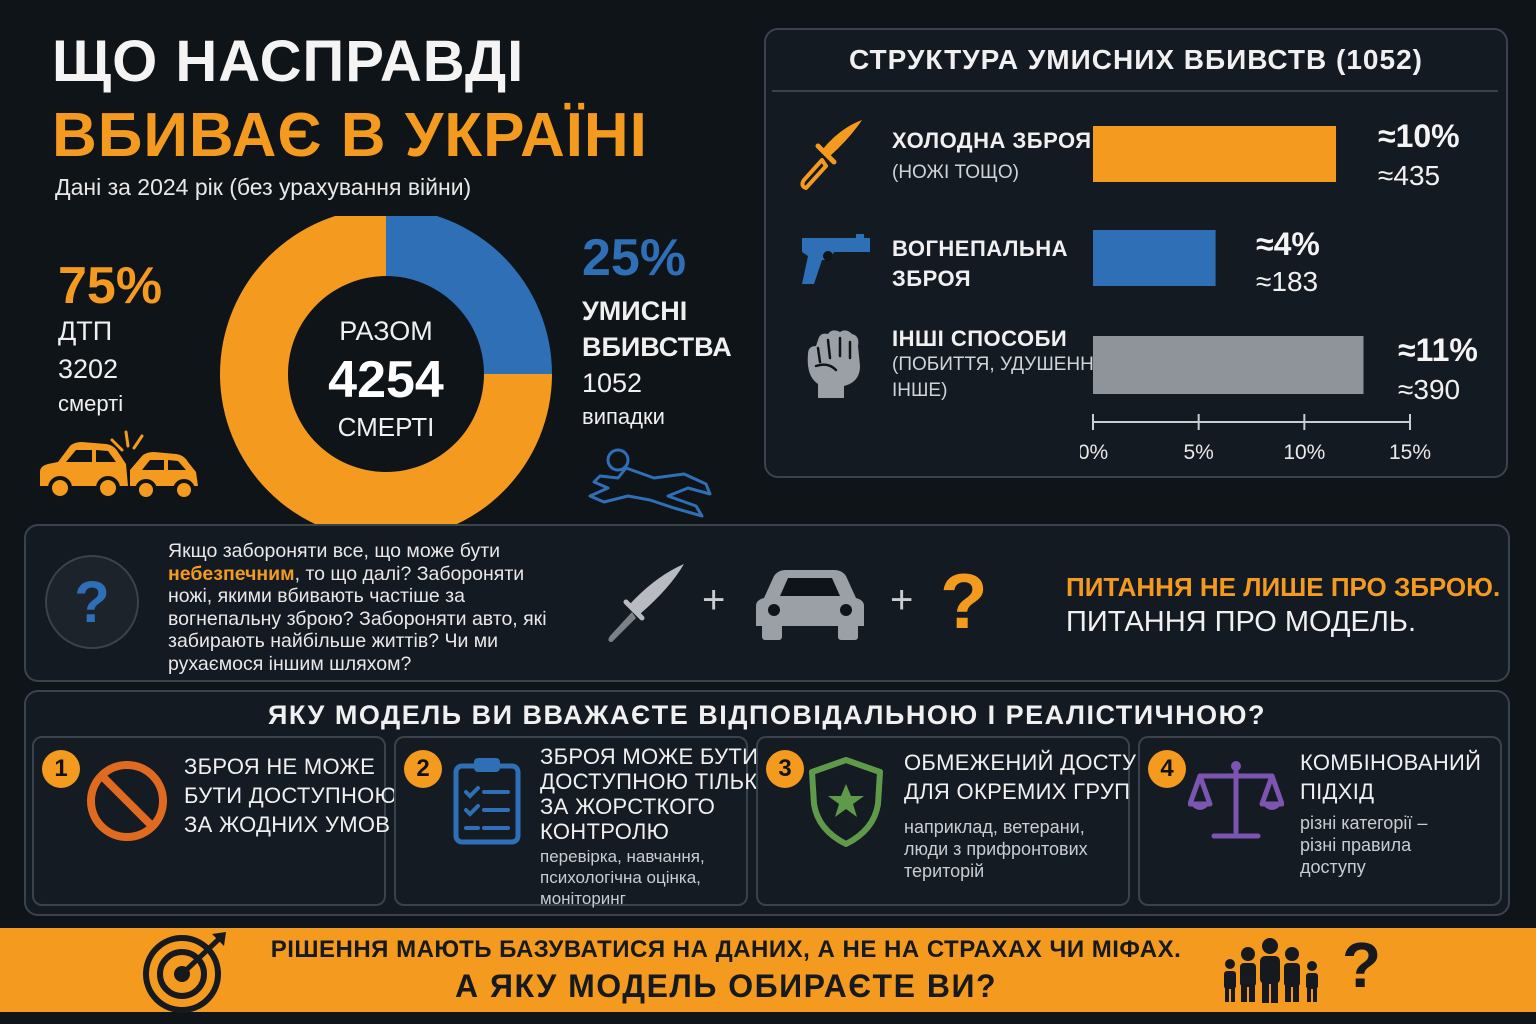 The image size is (1536, 1024). Describe the element at coordinates (1136, 59) in the screenshot. I see `structure-title: СТРУКТУРА УМИСНИХ ВБИВСТВ (1052)` at that location.